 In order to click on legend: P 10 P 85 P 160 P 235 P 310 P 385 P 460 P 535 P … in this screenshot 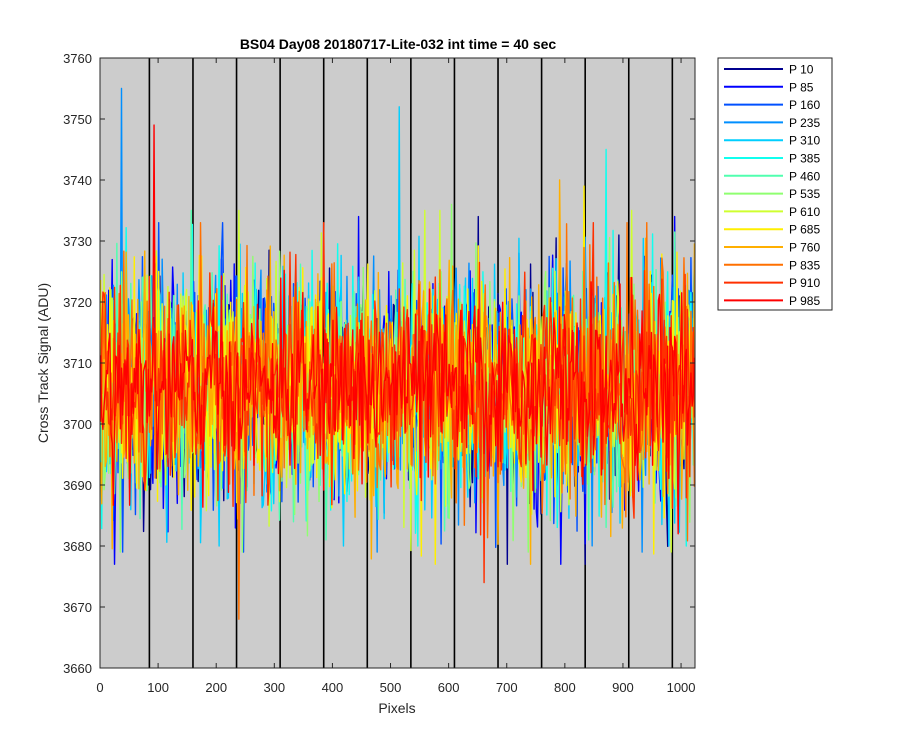, I will do `click(775, 184)`.